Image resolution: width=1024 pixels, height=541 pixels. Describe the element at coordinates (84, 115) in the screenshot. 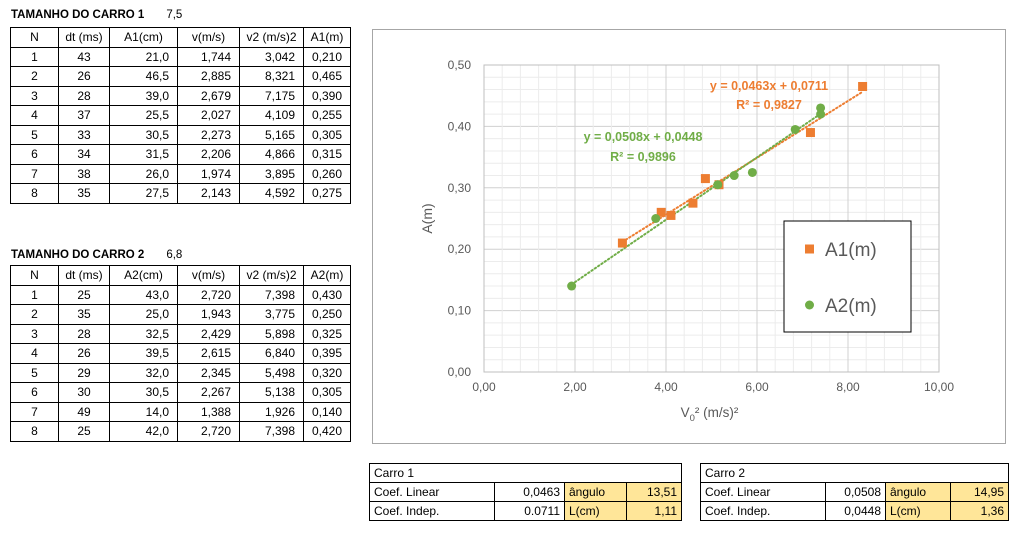

I see `table-cell: 37` at that location.